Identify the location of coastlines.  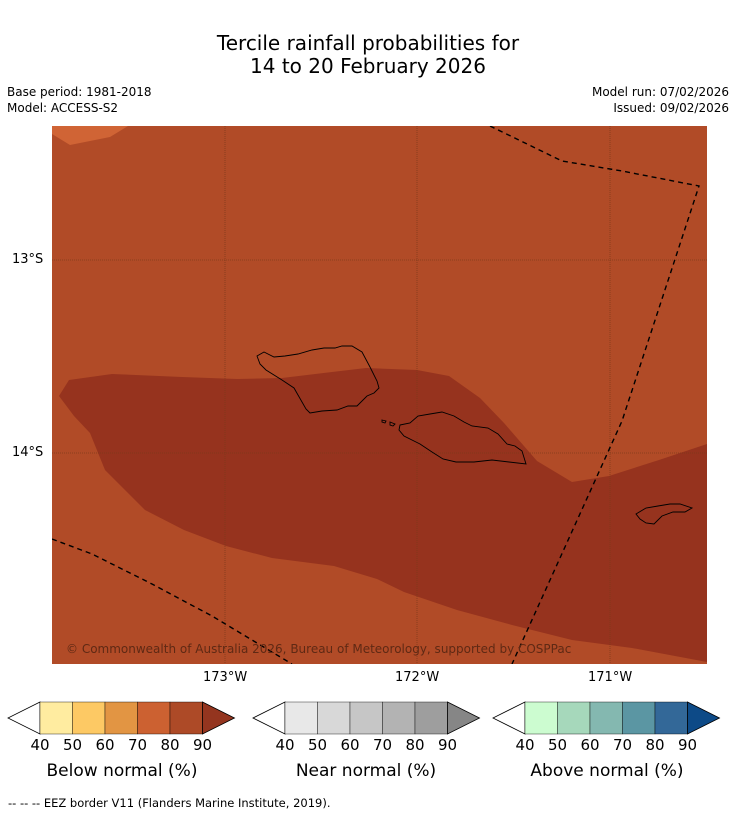
(475, 435).